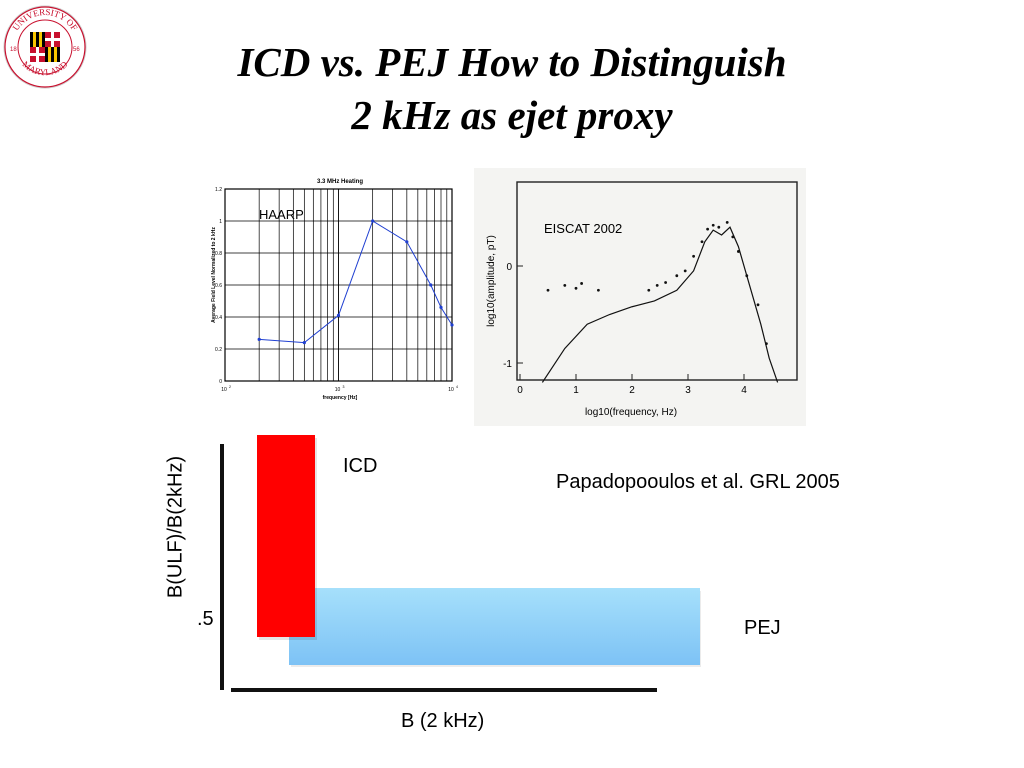 This screenshot has height=768, width=1024. What do you see at coordinates (576, 390) in the screenshot?
I see `eiscat-x-tick: 1` at bounding box center [576, 390].